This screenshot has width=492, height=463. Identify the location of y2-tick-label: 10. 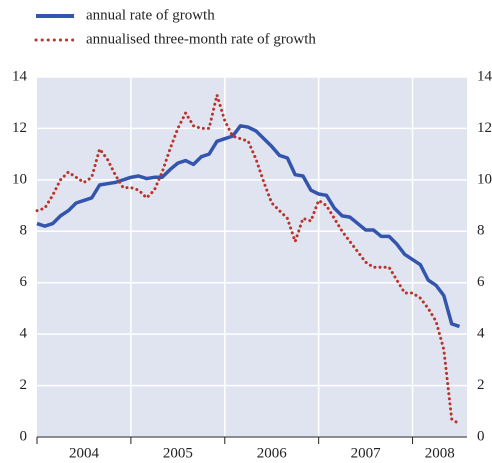
(484, 179).